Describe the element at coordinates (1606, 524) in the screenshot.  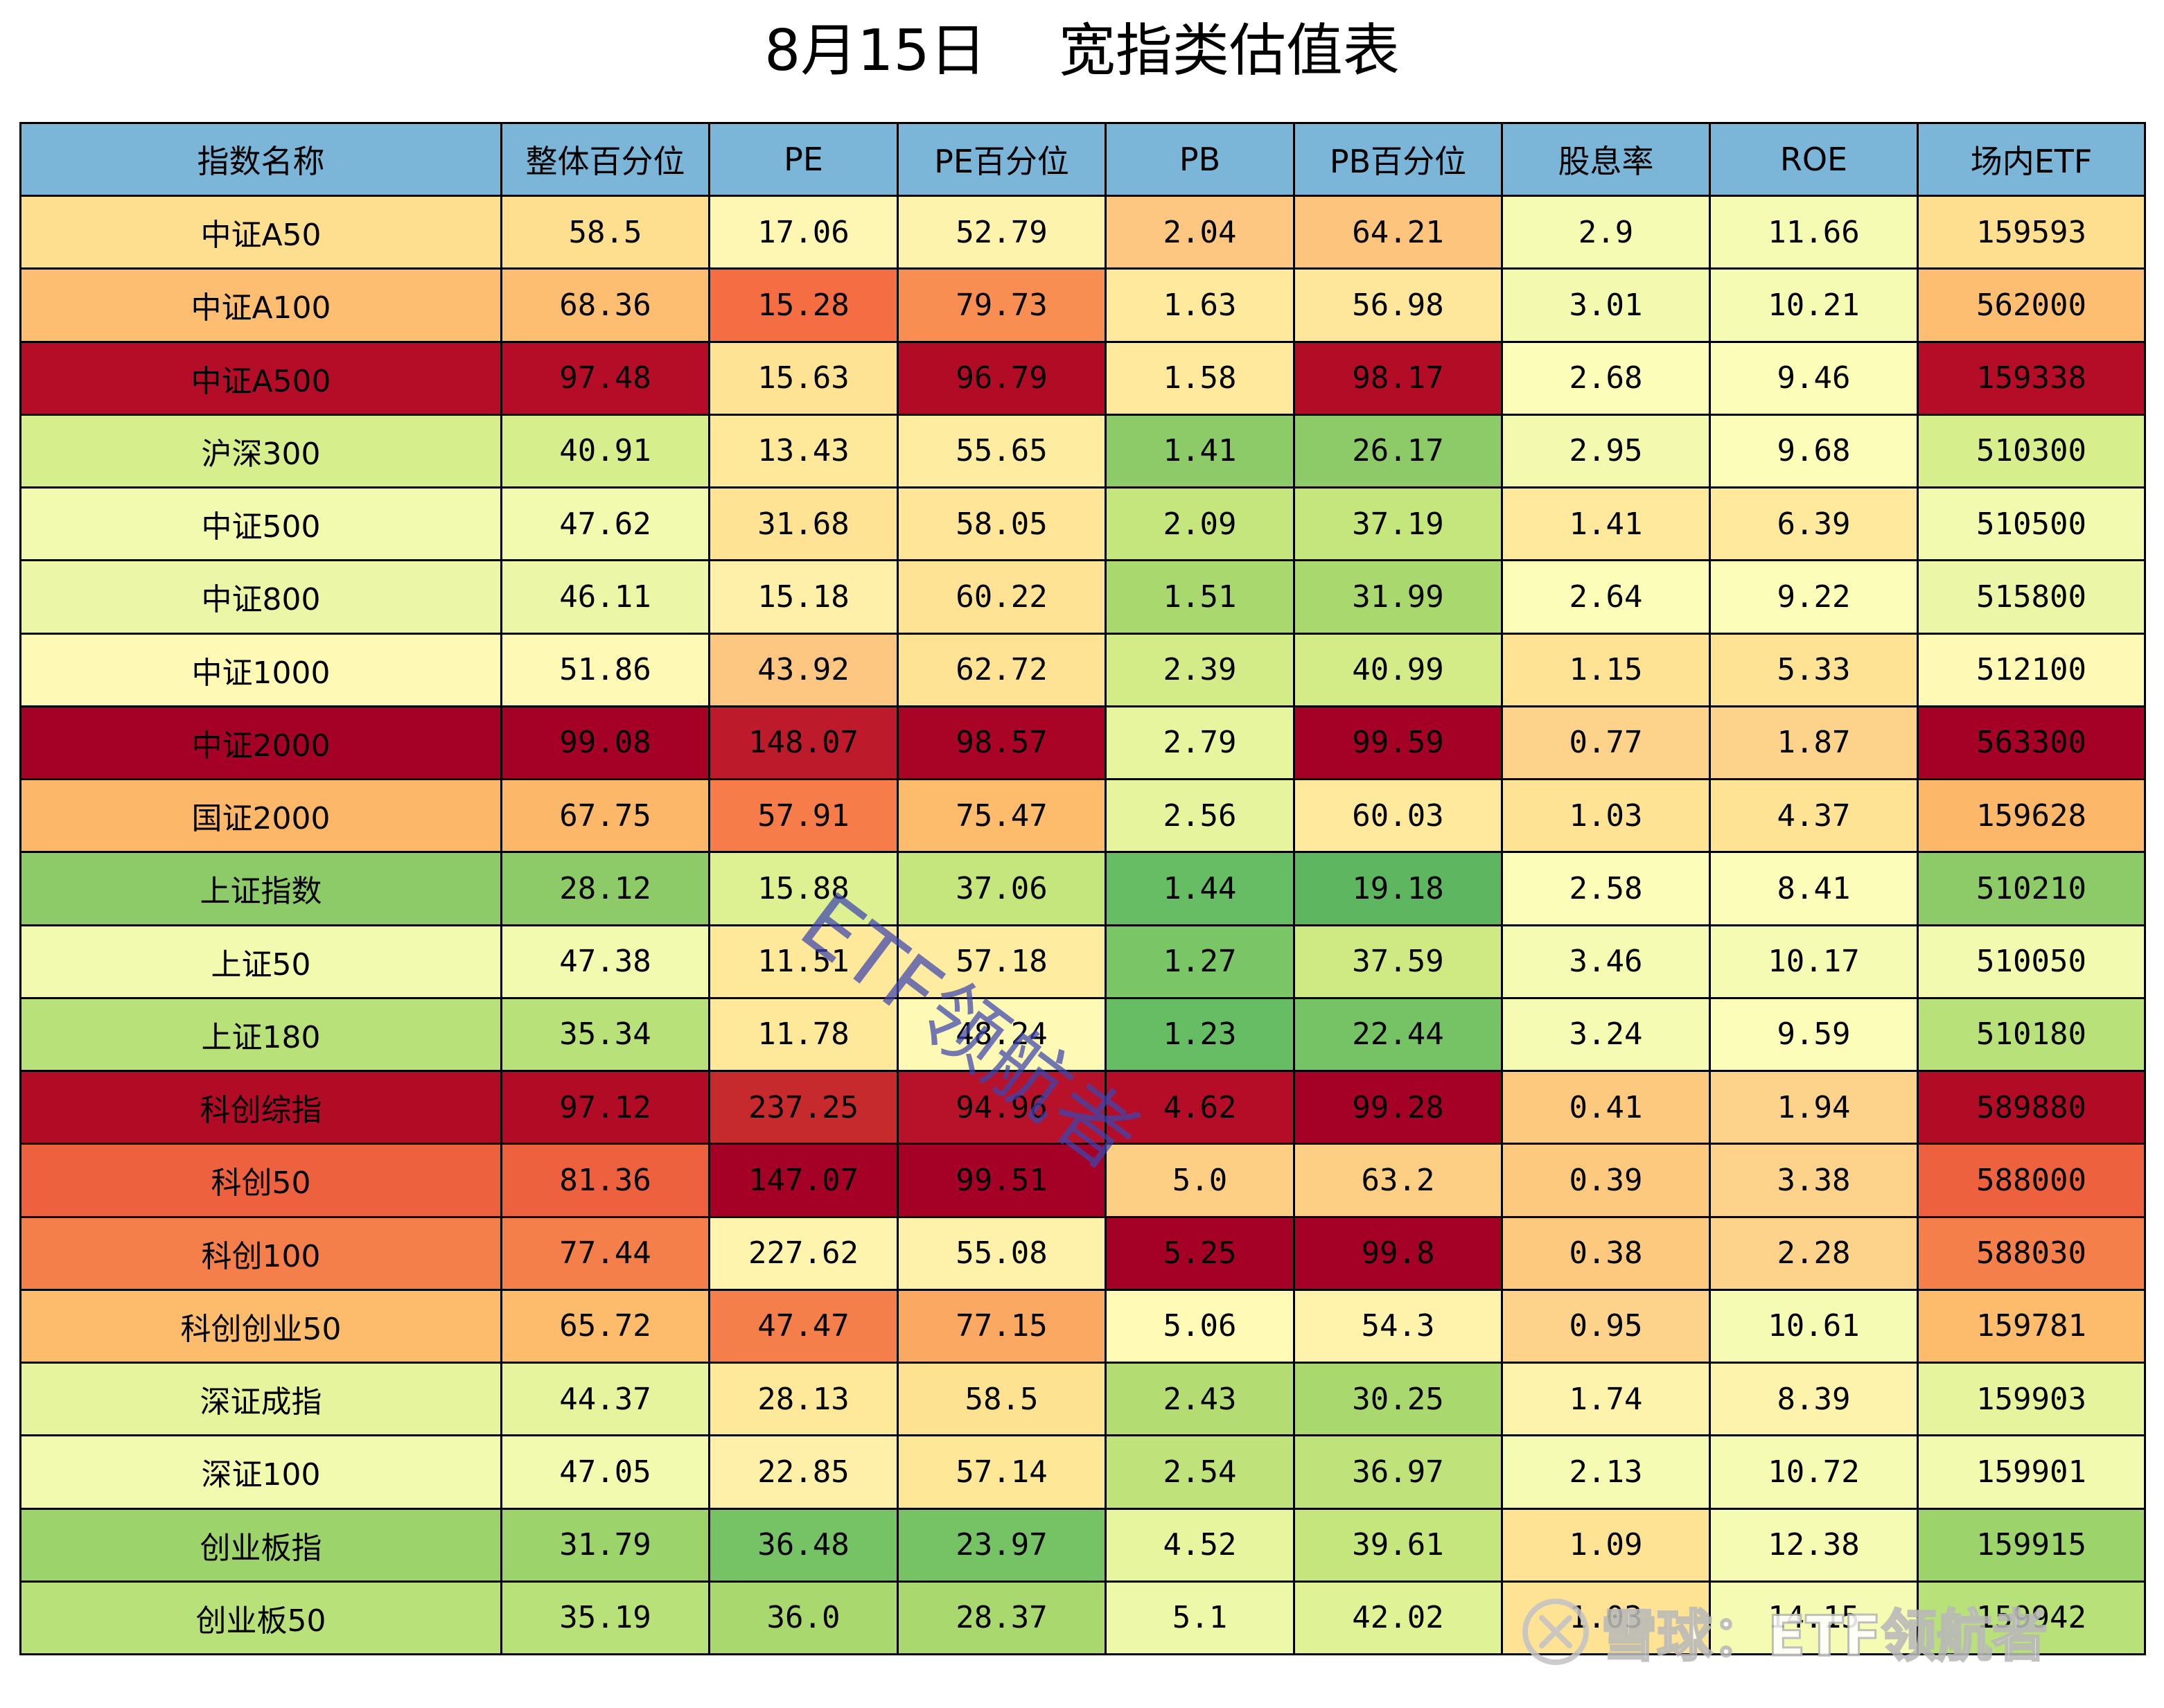
I see `table-cell: 1.41` at that location.